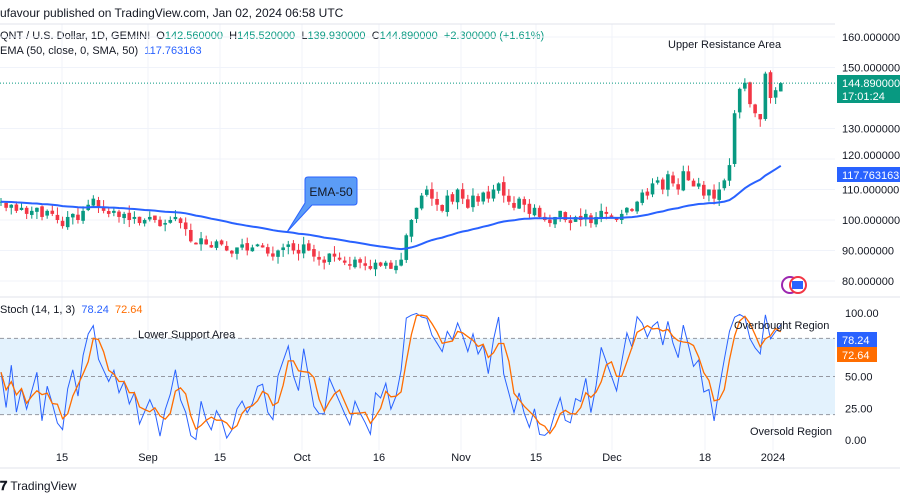  Describe the element at coordinates (781, 326) in the screenshot. I see `overbought-label: Overbought Region` at that location.